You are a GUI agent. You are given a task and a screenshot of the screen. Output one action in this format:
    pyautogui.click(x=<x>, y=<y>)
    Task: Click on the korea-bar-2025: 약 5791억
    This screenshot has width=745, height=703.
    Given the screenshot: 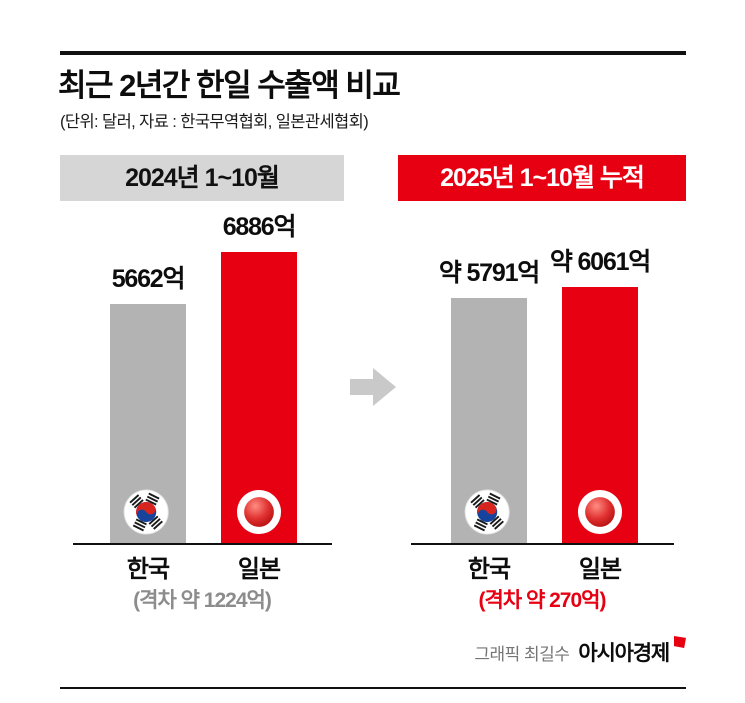 What is the action you would take?
    pyautogui.click(x=489, y=401)
    